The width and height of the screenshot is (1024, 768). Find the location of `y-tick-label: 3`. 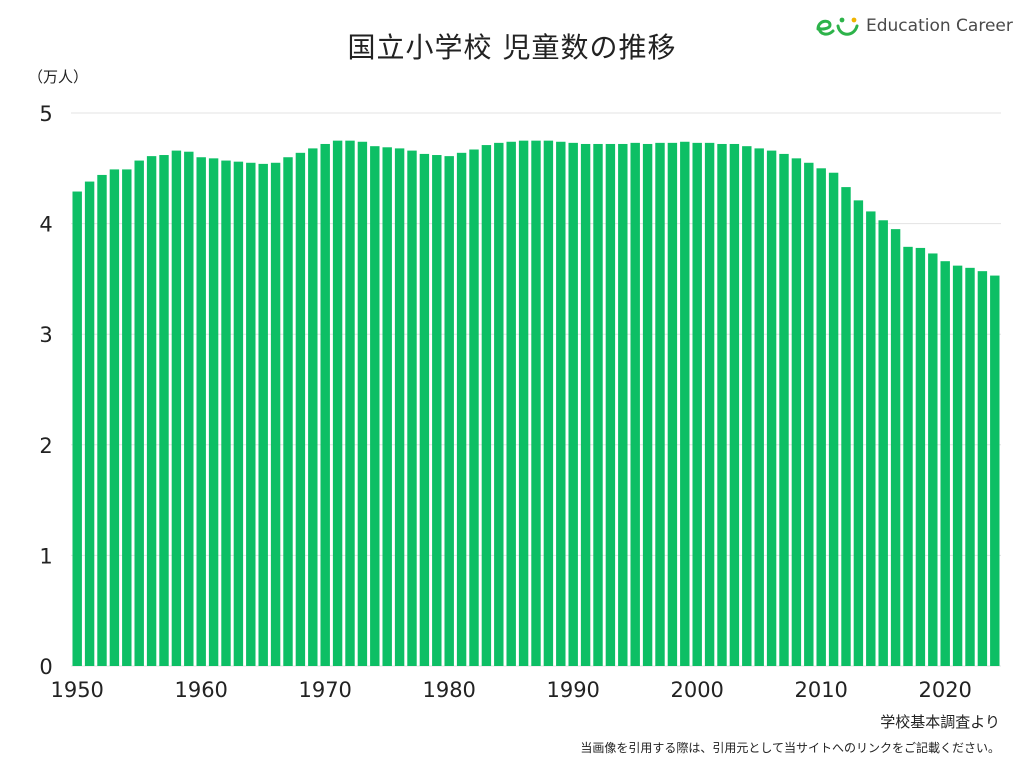

y-tick-label: 3 is located at coordinates (45, 335).